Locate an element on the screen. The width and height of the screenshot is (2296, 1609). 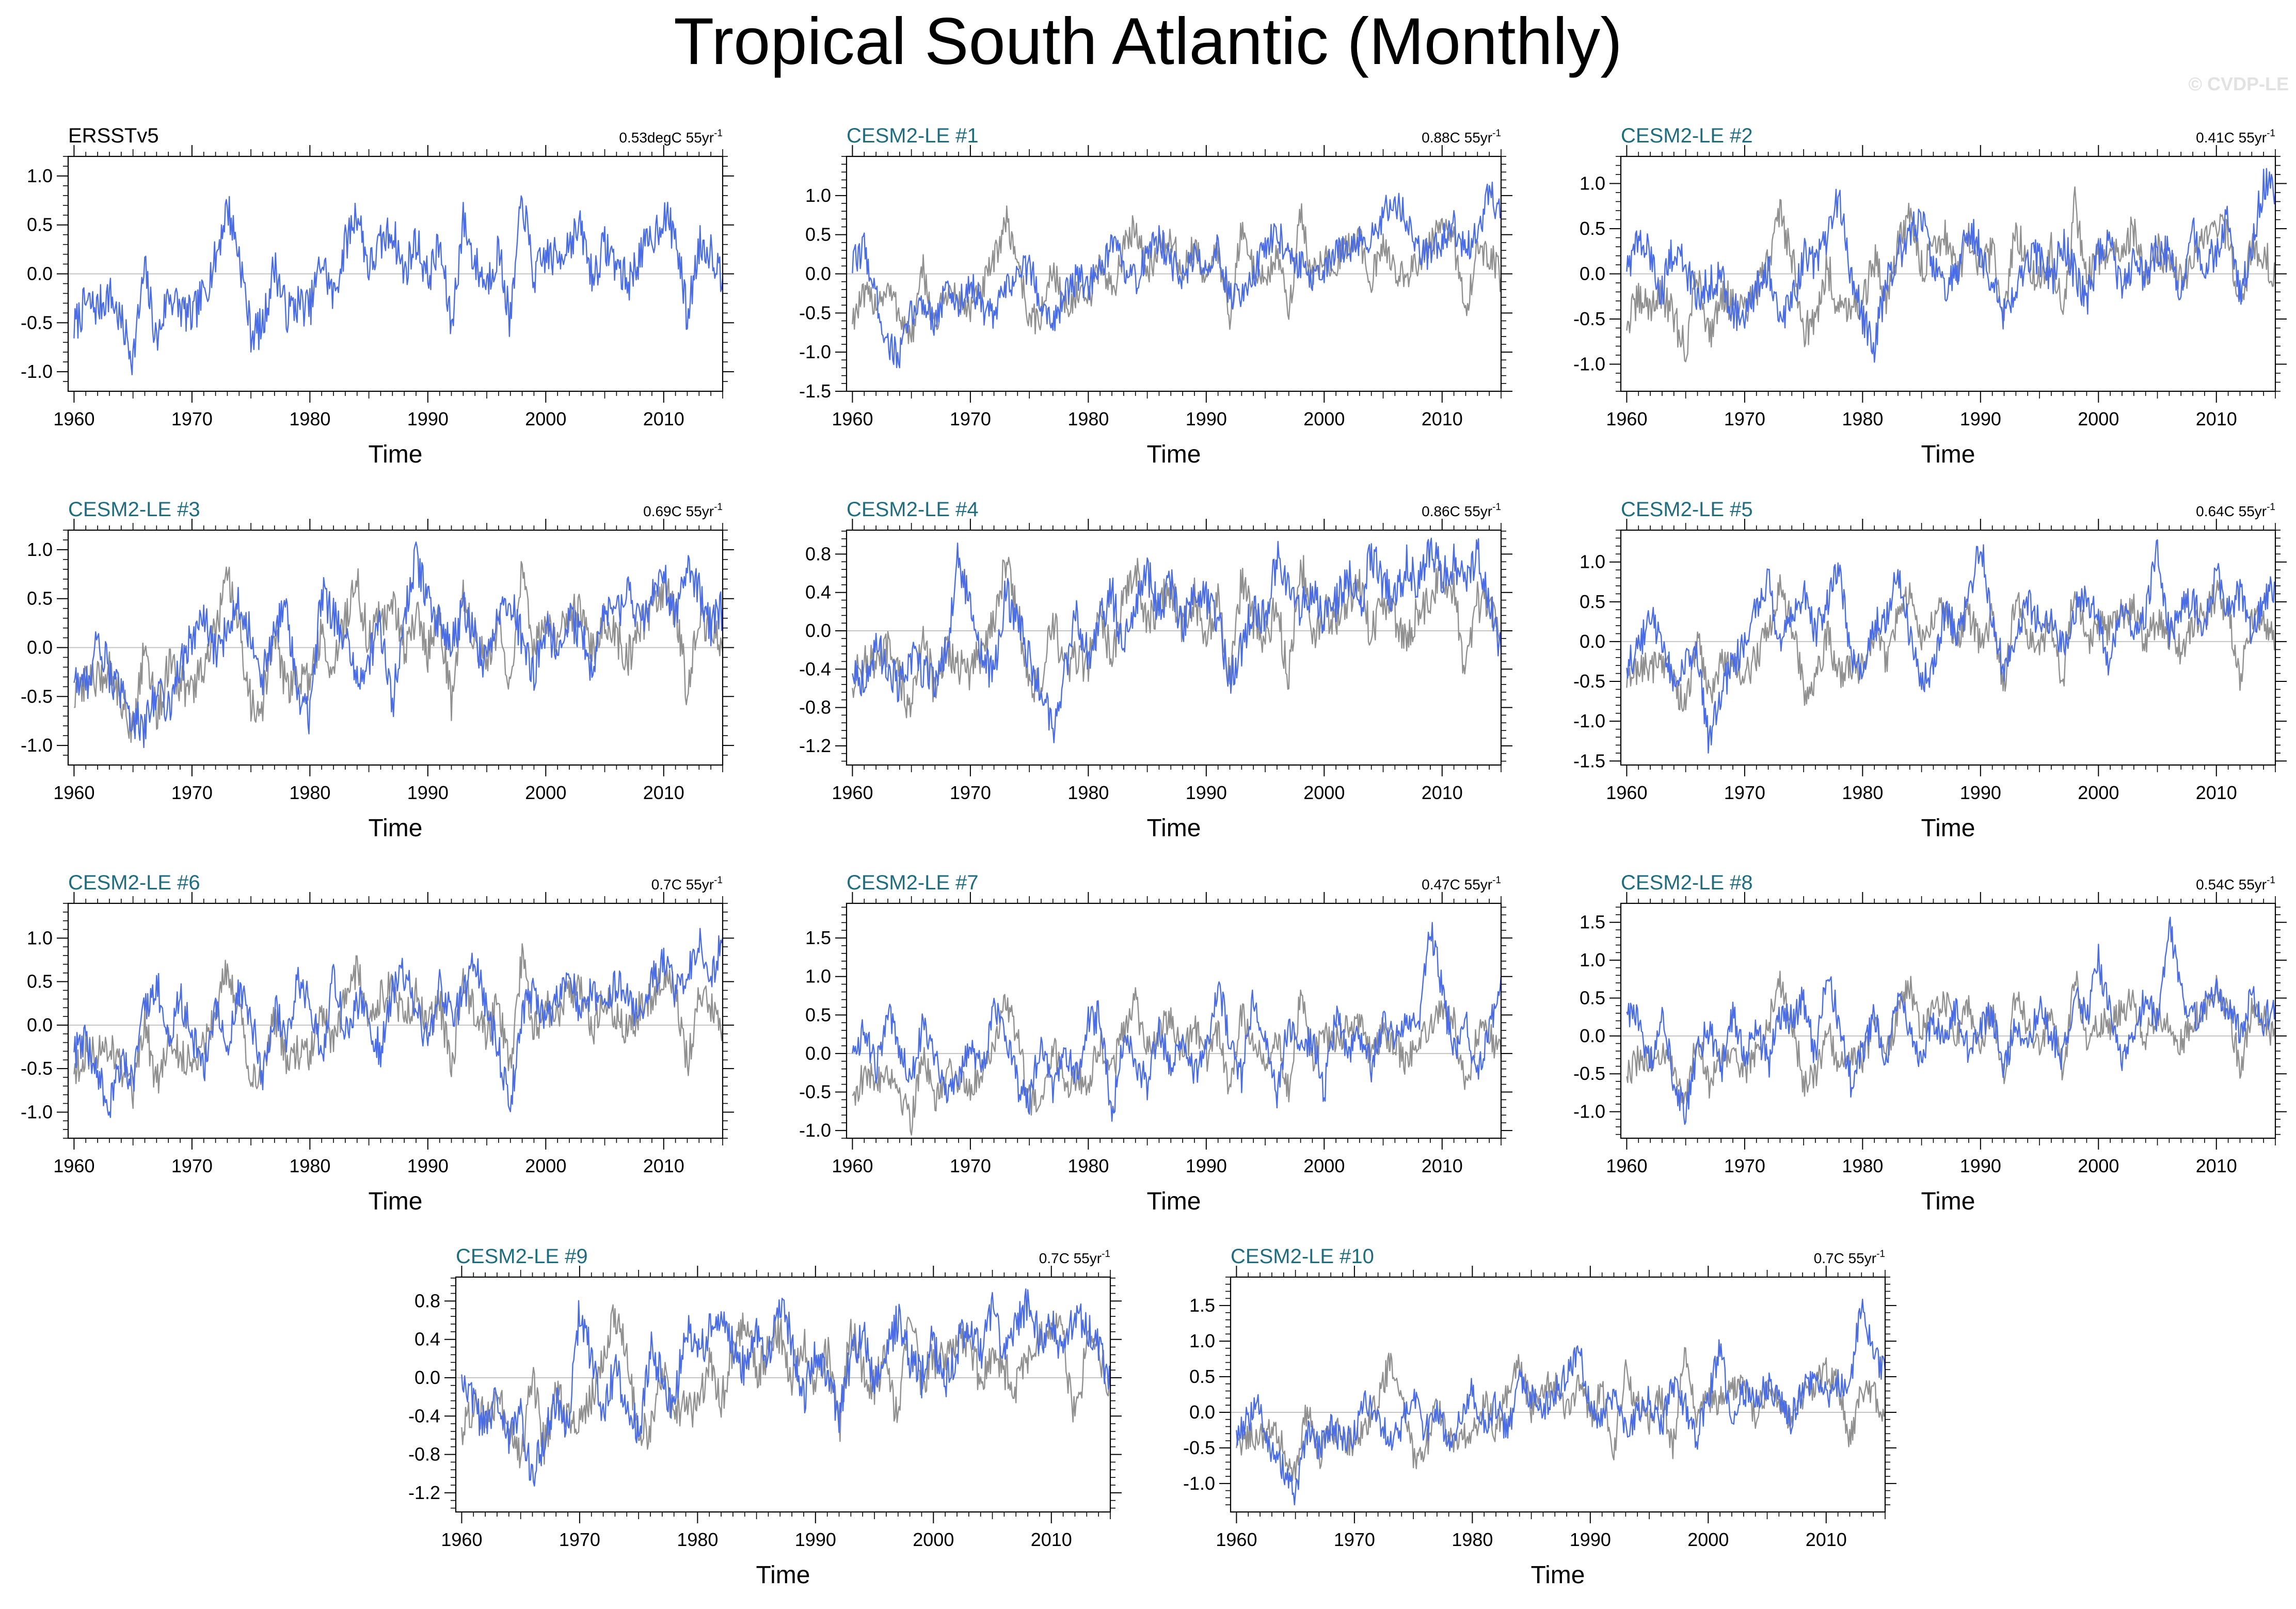
panel-title: CESM2-LE #9 is located at coordinates (522, 1257).